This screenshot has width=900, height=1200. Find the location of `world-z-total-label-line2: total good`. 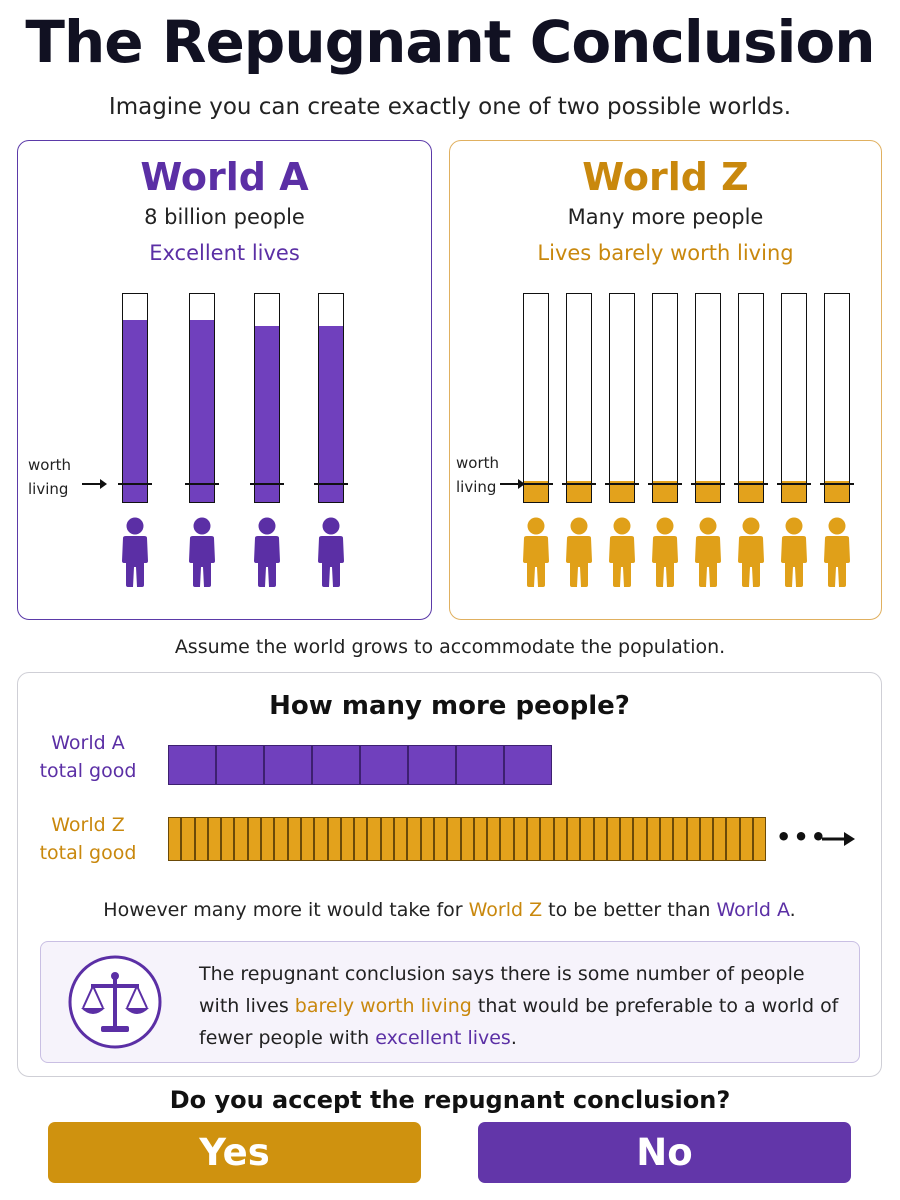

world-z-total-label-line2: total good is located at coordinates (88, 853).